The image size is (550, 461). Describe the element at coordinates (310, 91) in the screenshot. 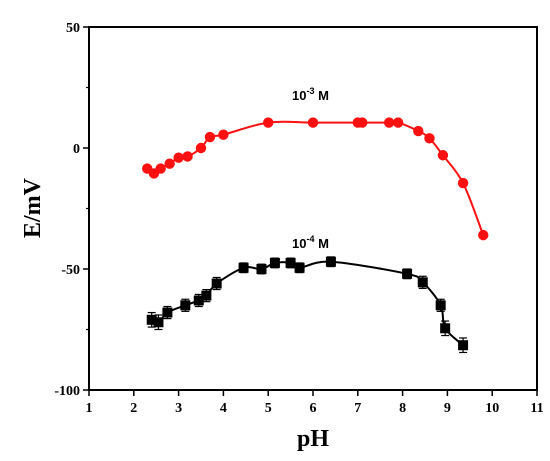

I see `series-label-exp: -3` at that location.